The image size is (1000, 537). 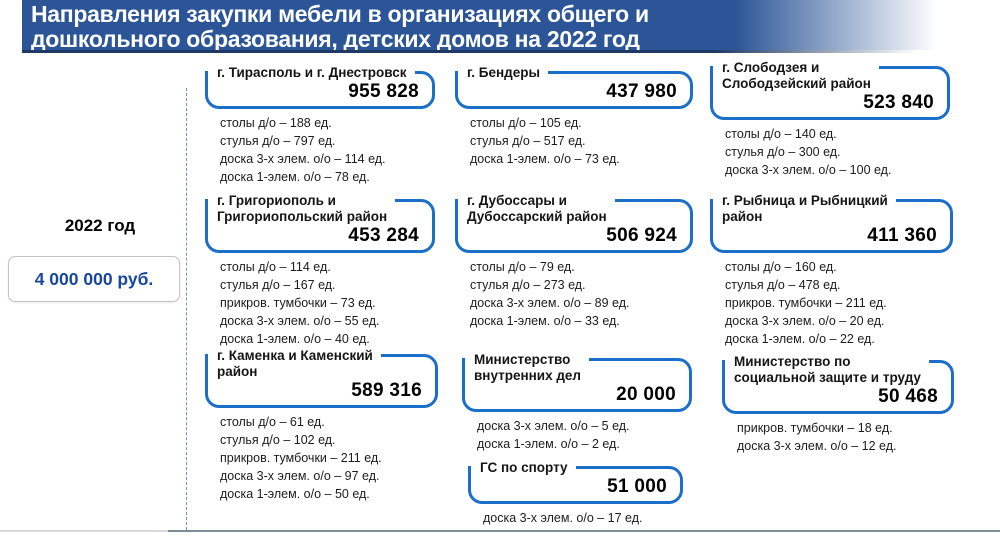 I want to click on item-line: доска 3-х элем. о/о – 89 ед., so click(x=550, y=303).